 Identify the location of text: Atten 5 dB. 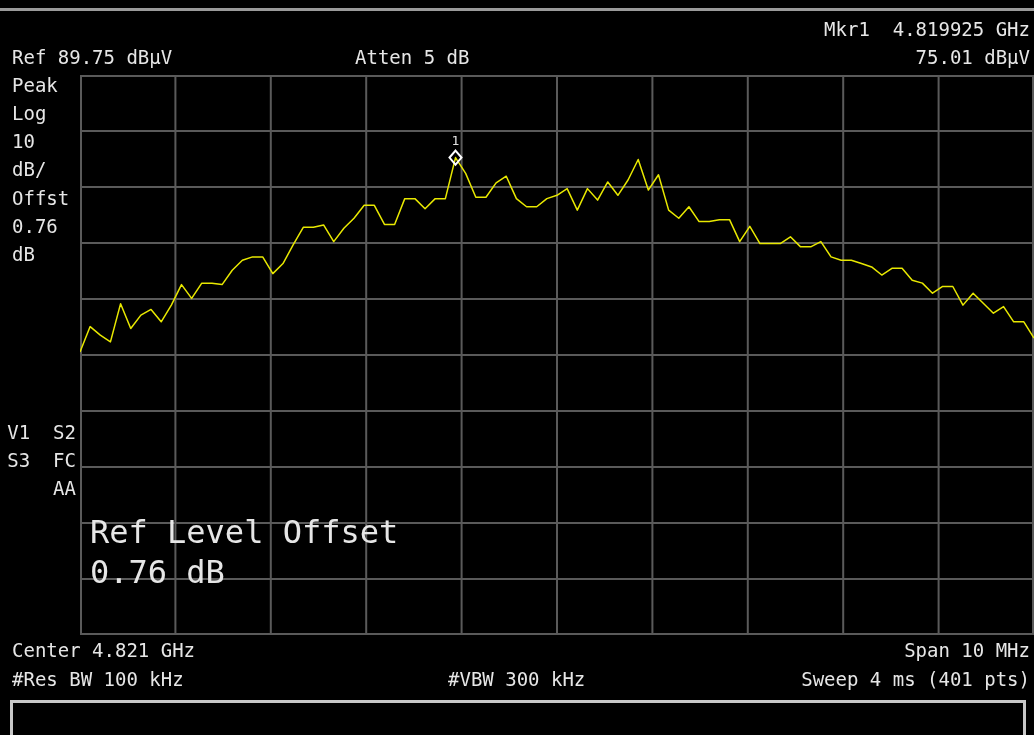
(412, 58).